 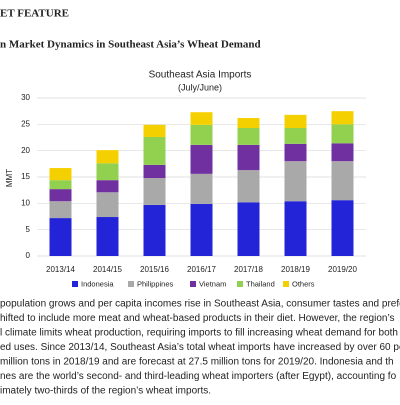 What do you see at coordinates (248, 269) in the screenshot?
I see `x-tick-label: 2017/18` at bounding box center [248, 269].